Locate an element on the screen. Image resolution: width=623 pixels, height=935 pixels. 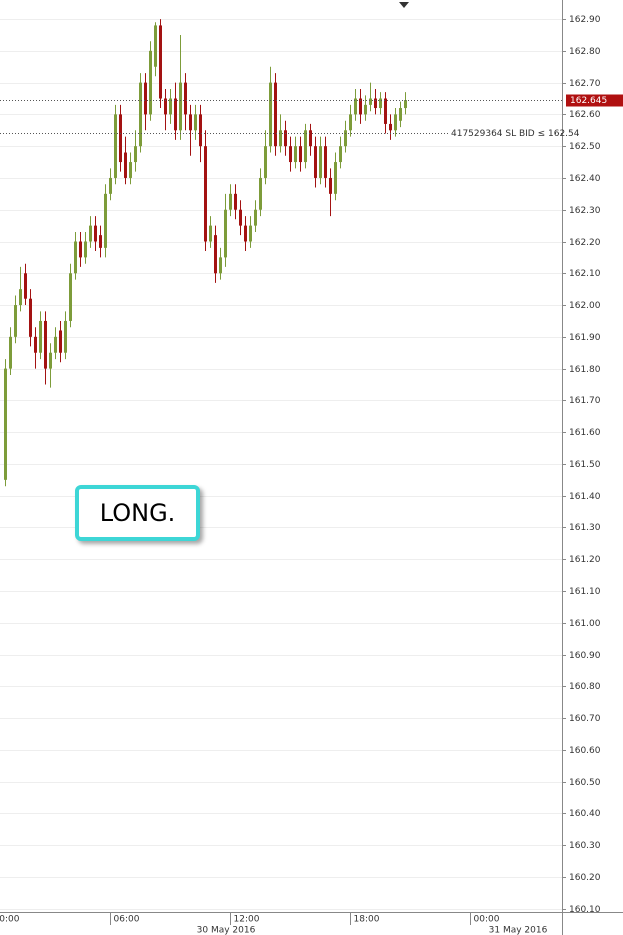
y-tick-label: 160.80 is located at coordinates (585, 687).